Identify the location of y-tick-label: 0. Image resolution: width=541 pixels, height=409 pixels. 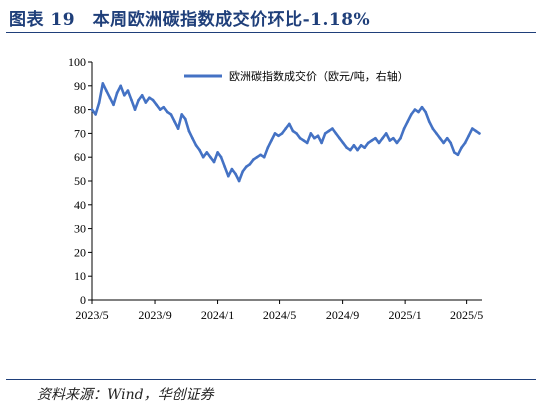
(83, 300).